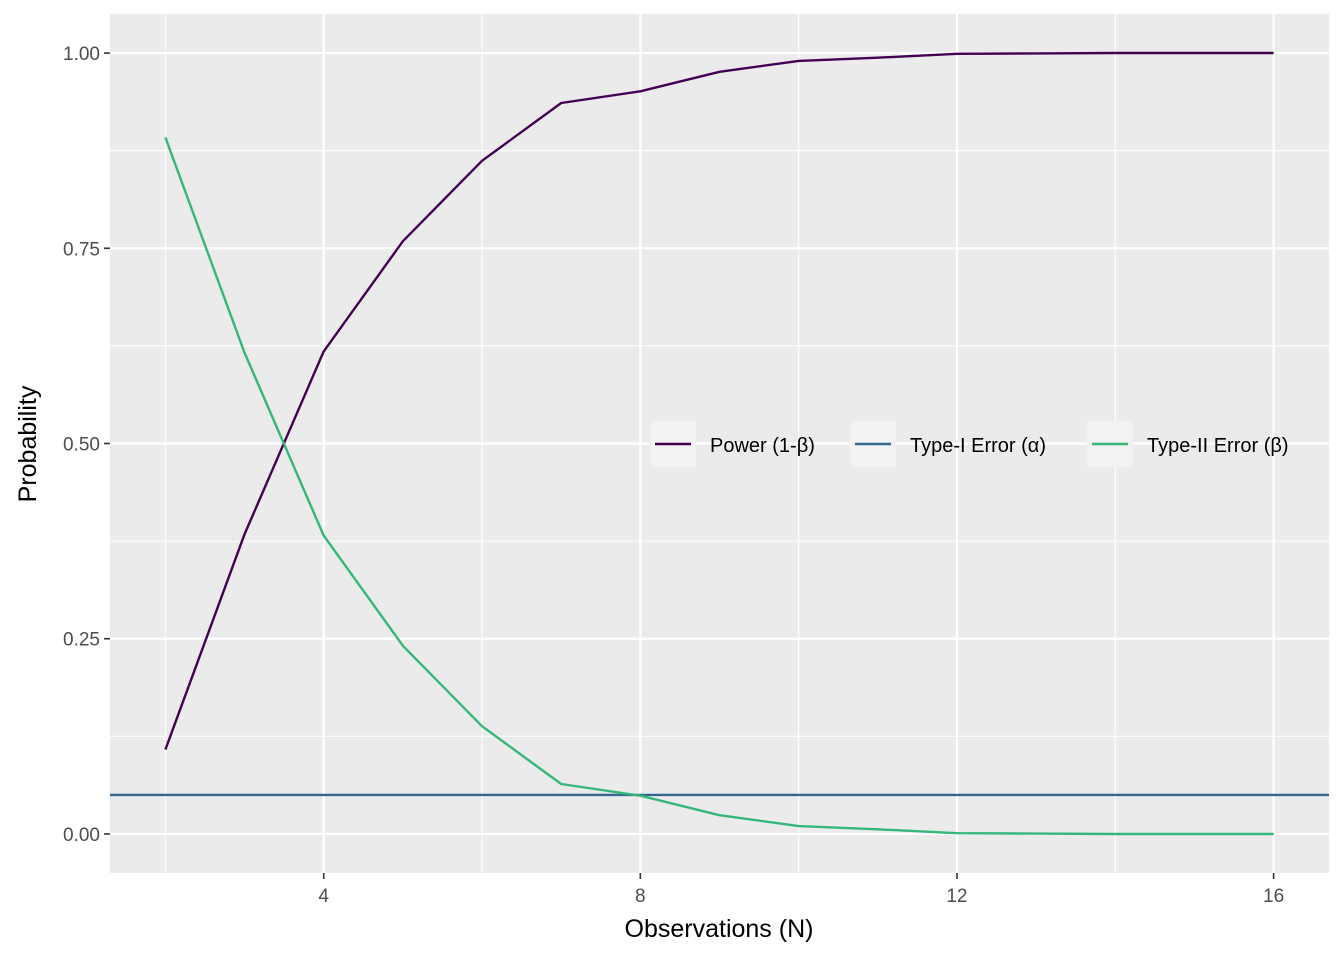 The width and height of the screenshot is (1344, 960). I want to click on x-tick-label: 8, so click(640, 896).